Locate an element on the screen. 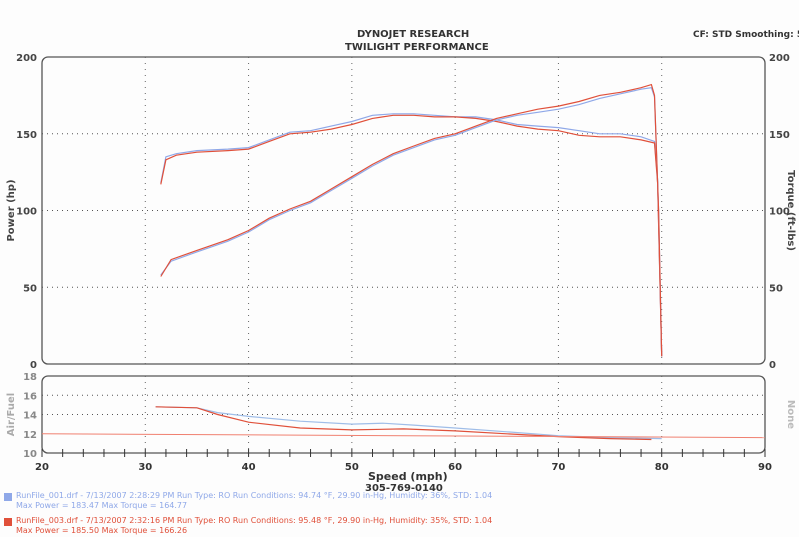 The height and width of the screenshot is (537, 799). y-tick-label: 50 is located at coordinates (30, 288).